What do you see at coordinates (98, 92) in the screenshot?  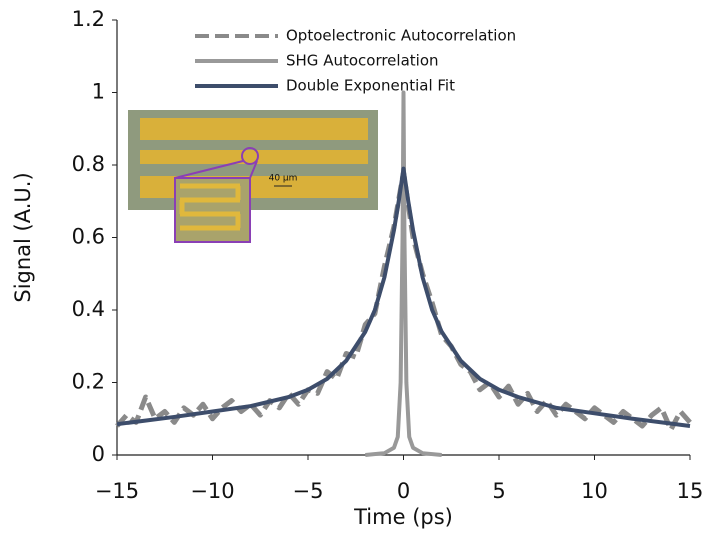 I see `y-tick-label: 1` at bounding box center [98, 92].